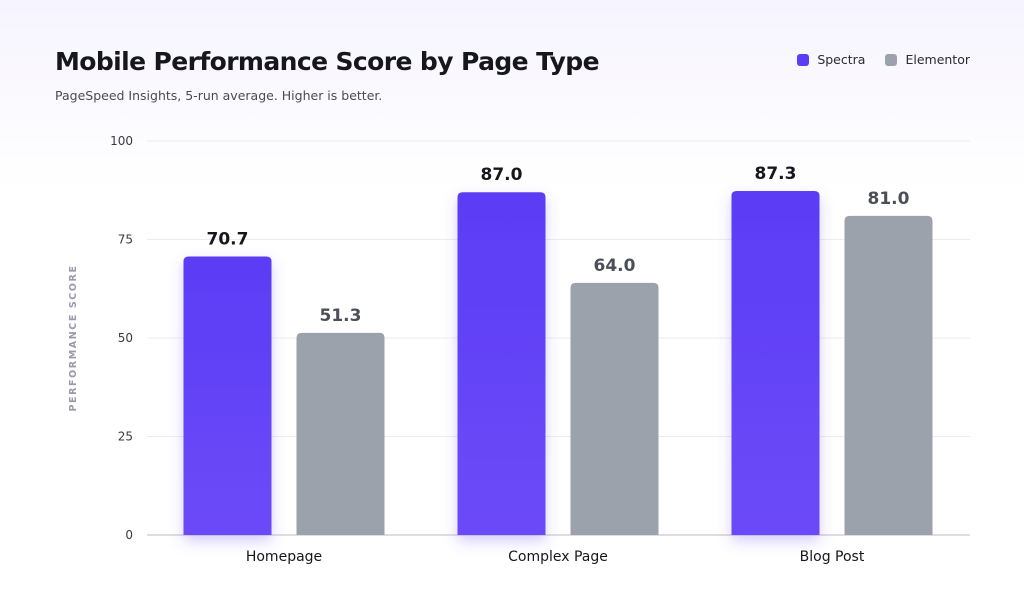  I want to click on x-tick-label: Homepage, so click(284, 557).